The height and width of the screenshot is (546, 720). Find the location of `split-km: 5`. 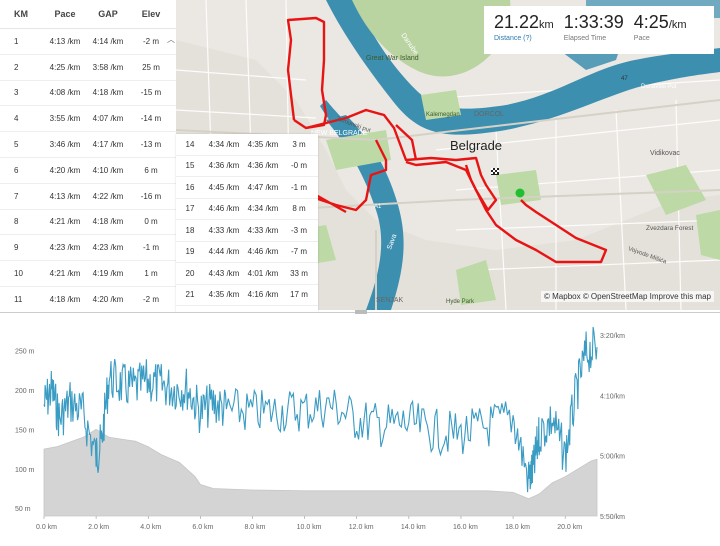

split-km: 5 is located at coordinates (16, 145).